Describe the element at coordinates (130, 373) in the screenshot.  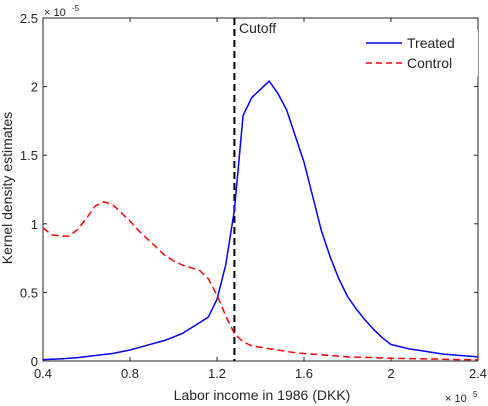
I see `x-tick-label: 0.8` at that location.